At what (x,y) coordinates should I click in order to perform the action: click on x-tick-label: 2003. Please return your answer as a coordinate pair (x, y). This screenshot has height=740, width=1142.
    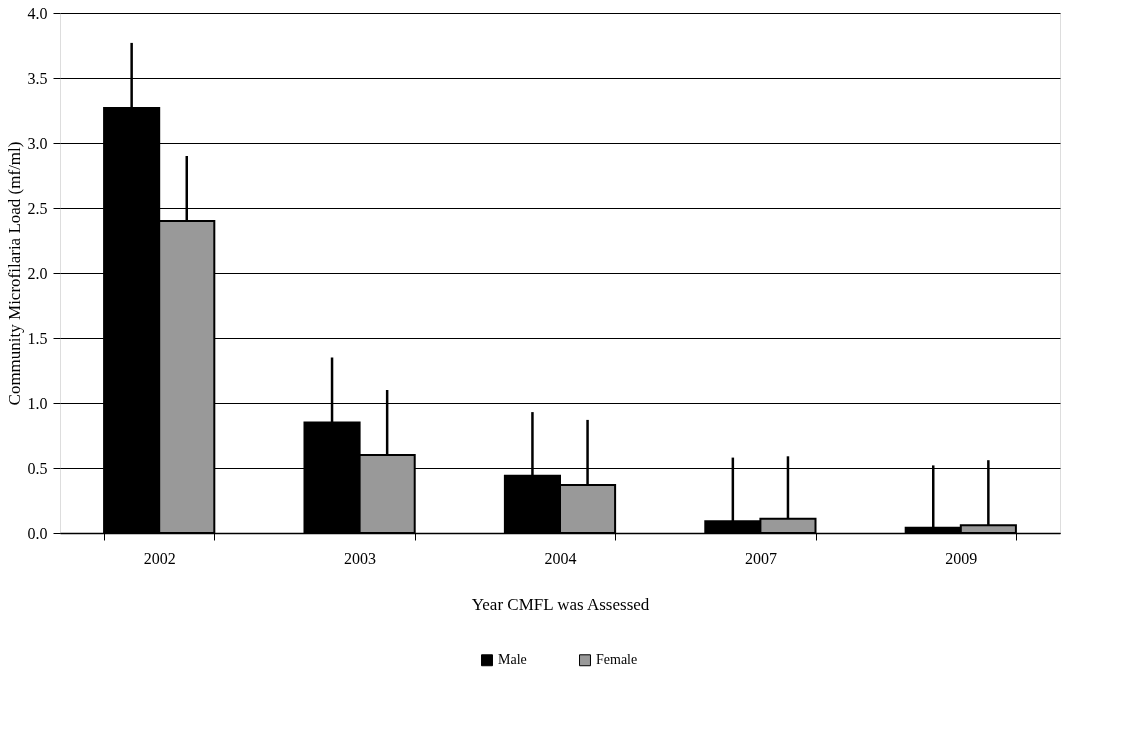
    Looking at the image, I should click on (360, 558).